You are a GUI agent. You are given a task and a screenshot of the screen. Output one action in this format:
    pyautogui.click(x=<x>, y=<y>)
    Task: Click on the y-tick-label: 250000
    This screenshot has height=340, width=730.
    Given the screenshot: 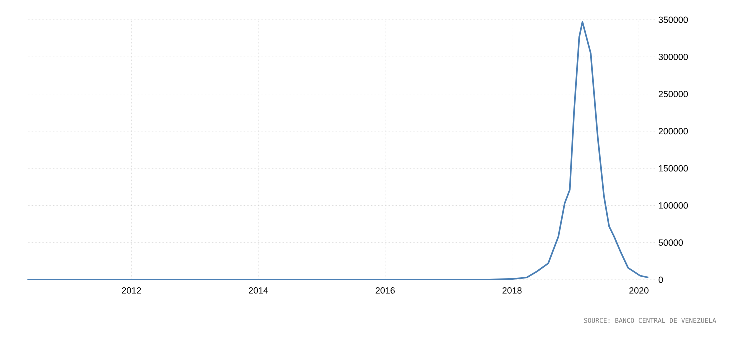 What is the action you would take?
    pyautogui.click(x=673, y=94)
    